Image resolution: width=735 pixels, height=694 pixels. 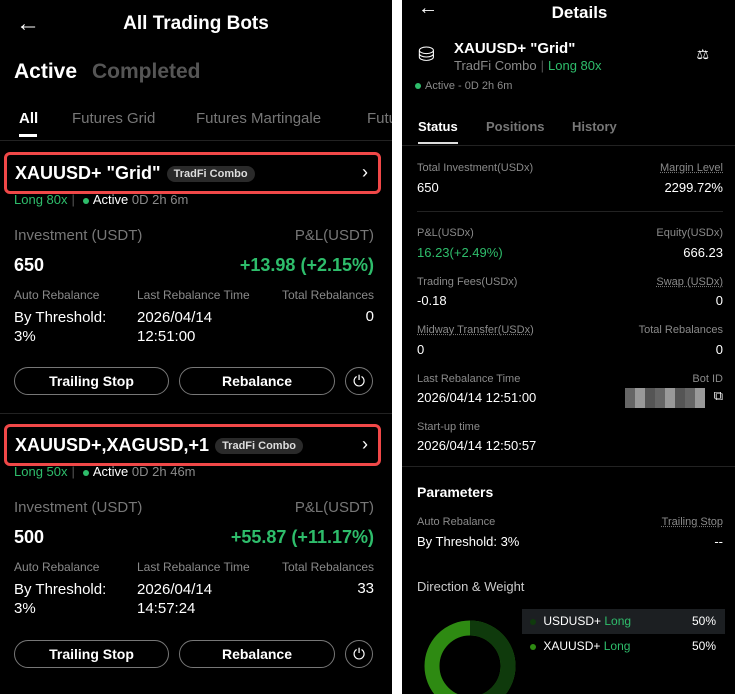 What do you see at coordinates (432, 300) in the screenshot?
I see `trading-fees-value: -0.18` at bounding box center [432, 300].